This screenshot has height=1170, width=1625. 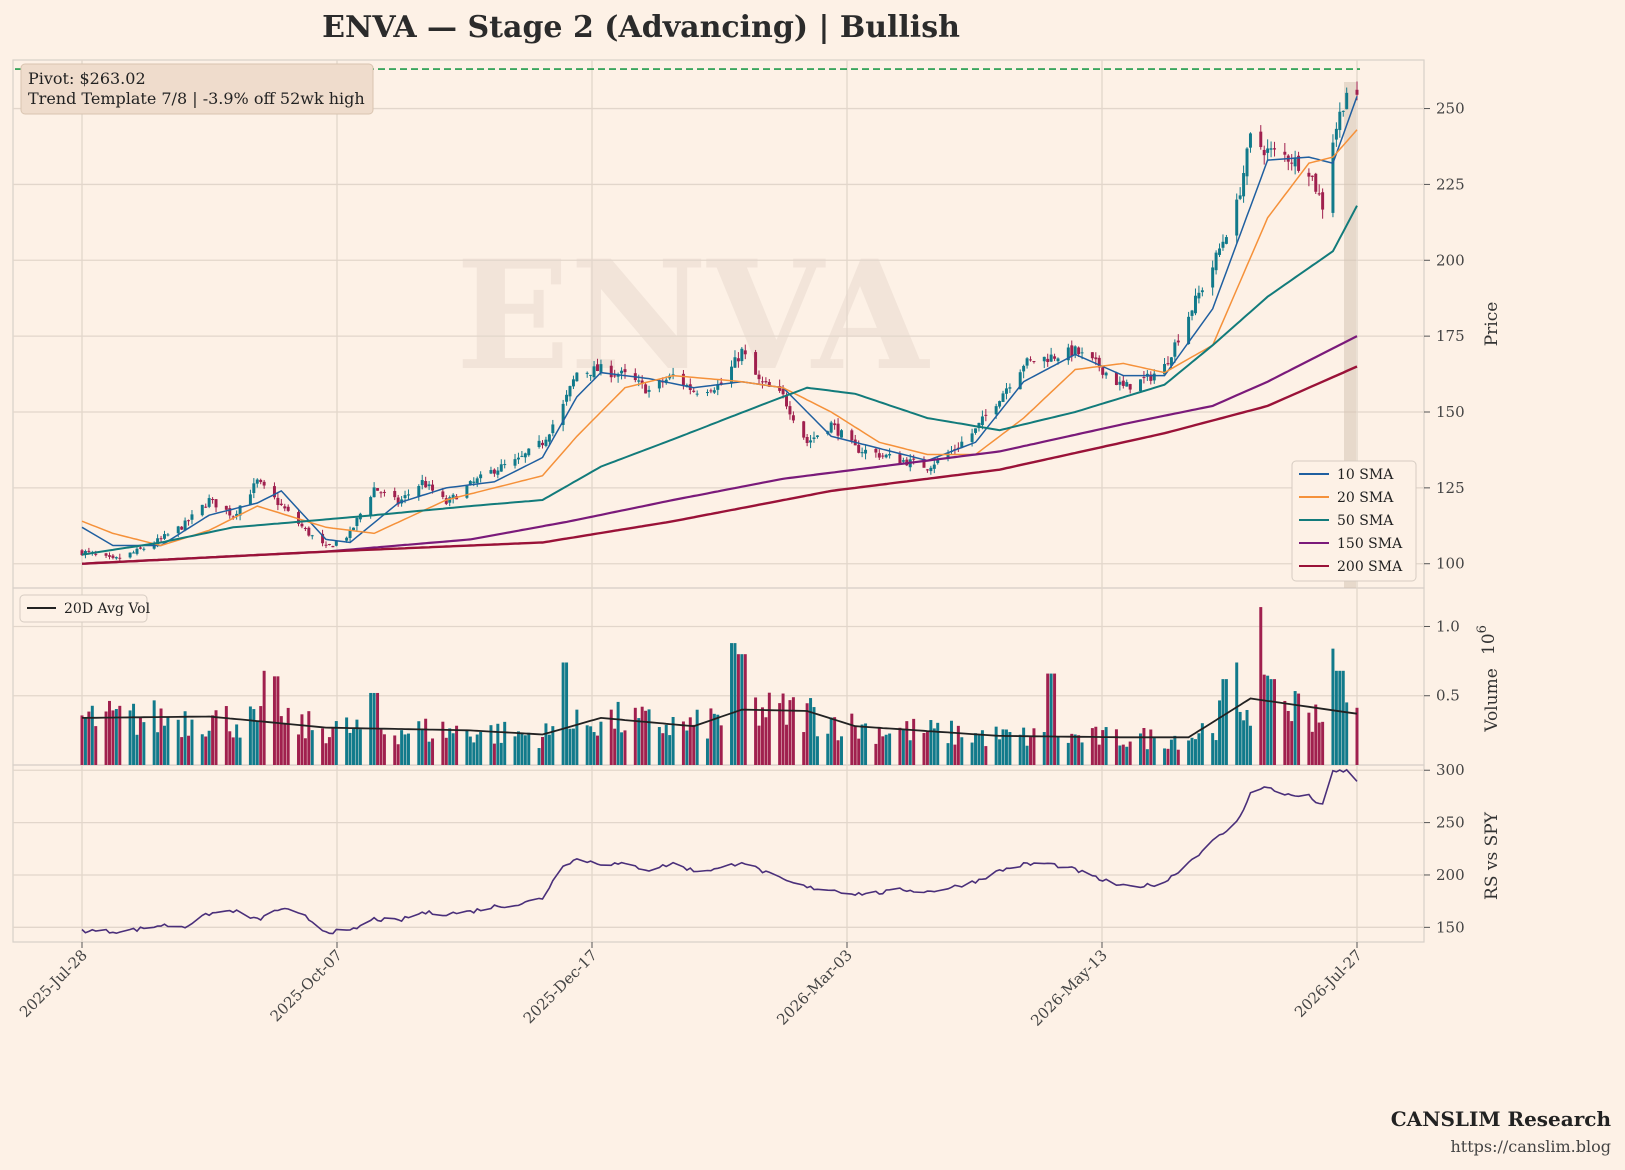 I want to click on footer-brand: CANSLIM Research, so click(x=1501, y=1119).